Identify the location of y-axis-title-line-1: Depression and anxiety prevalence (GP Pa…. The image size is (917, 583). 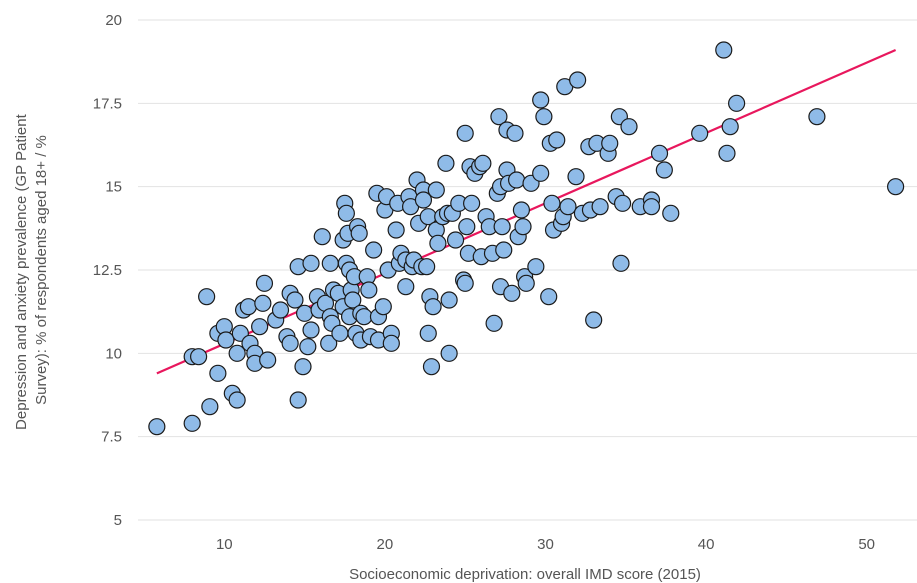
(21, 271).